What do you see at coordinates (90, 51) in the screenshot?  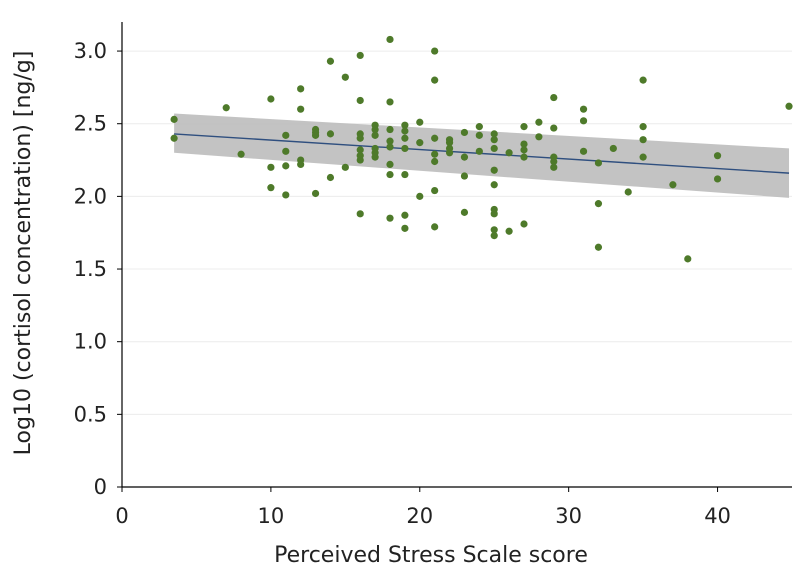 I see `y-tick-label: 3.0` at bounding box center [90, 51].